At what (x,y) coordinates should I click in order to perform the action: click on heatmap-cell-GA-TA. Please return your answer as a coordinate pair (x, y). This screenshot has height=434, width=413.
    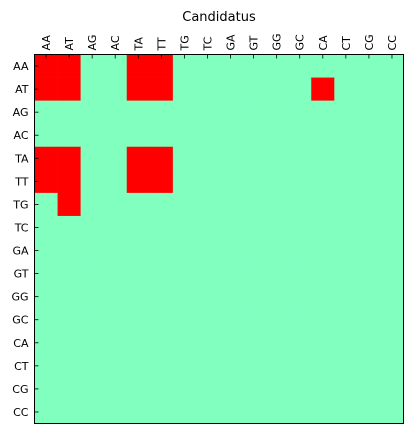
    Looking at the image, I should click on (138, 251).